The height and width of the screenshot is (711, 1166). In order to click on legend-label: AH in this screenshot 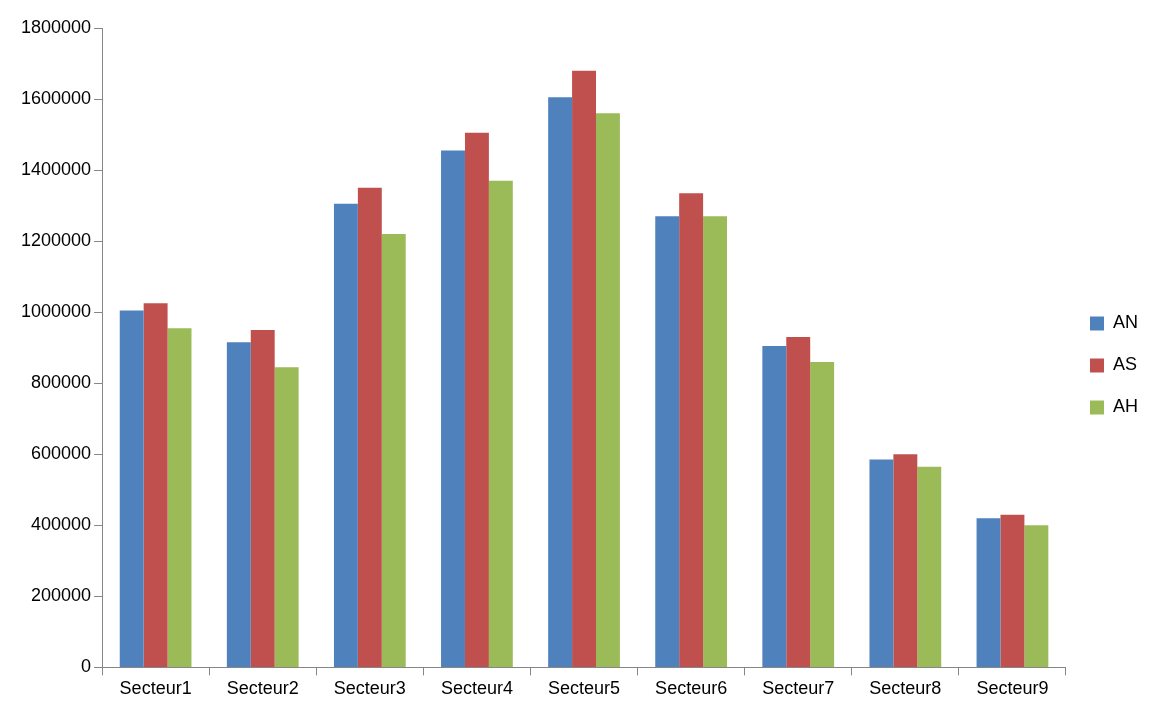, I will do `click(1126, 406)`.